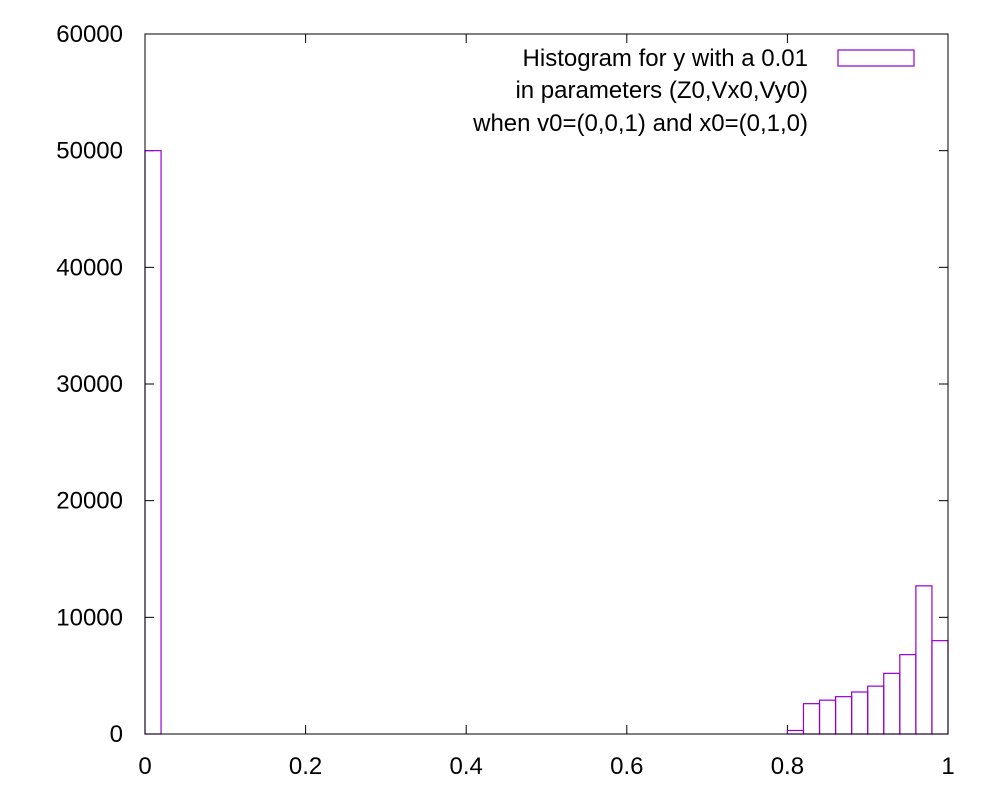  What do you see at coordinates (89, 384) in the screenshot?
I see `y-tick-label: 30000` at bounding box center [89, 384].